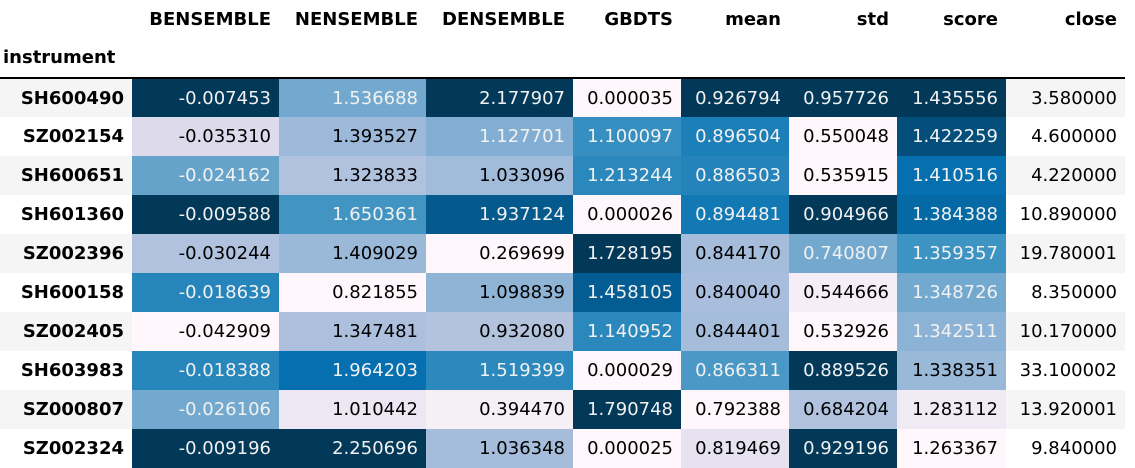  I want to click on cell-close: 10.170000, so click(1065, 331).